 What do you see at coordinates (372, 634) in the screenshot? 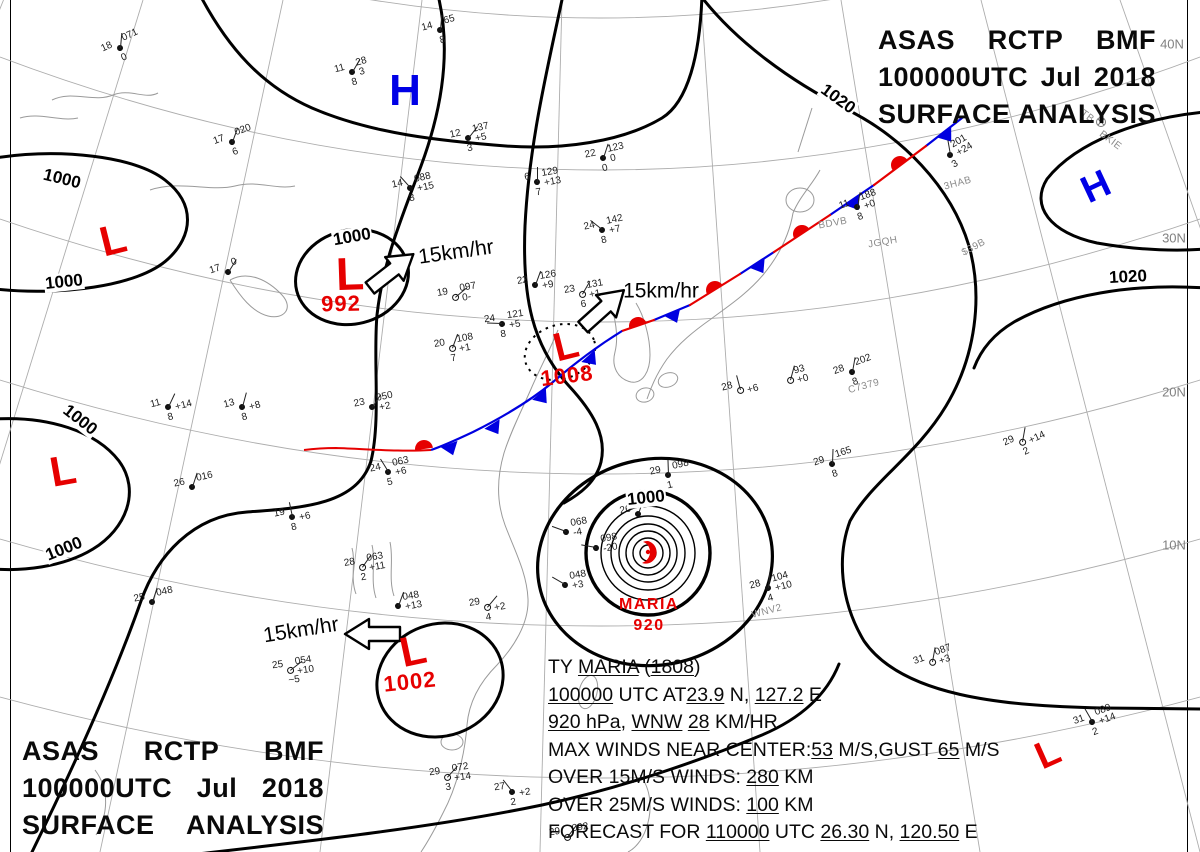
I see `arrow-west-icon` at bounding box center [372, 634].